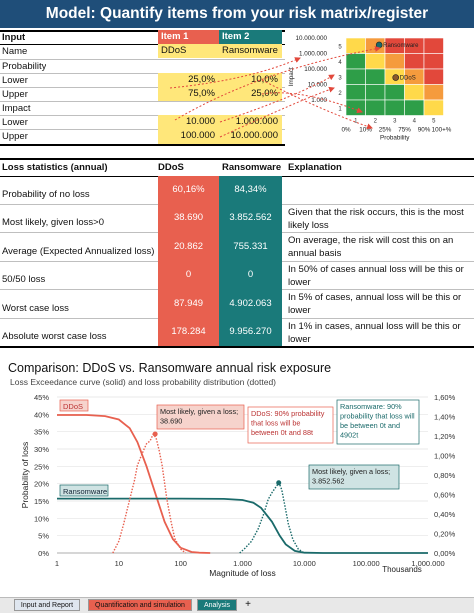 The height and width of the screenshot is (613, 474). Describe the element at coordinates (78, 251) in the screenshot. I see `loss-row-label: Average (Expected Annualized loss)` at that location.